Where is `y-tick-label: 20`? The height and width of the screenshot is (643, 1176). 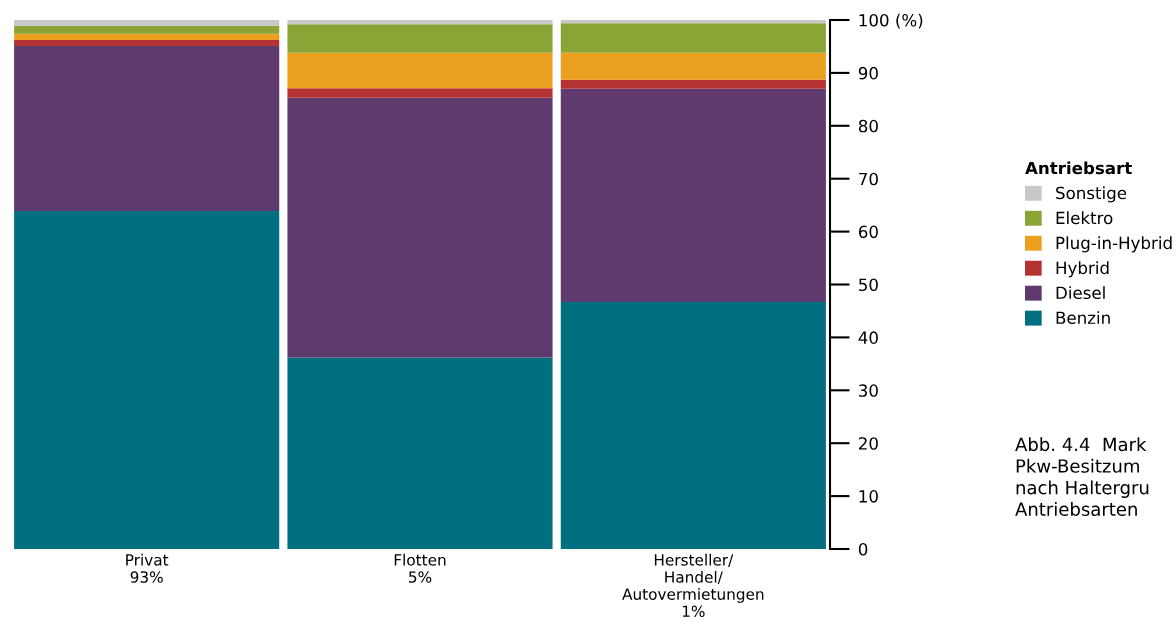
y-tick-label: 20 is located at coordinates (868, 443).